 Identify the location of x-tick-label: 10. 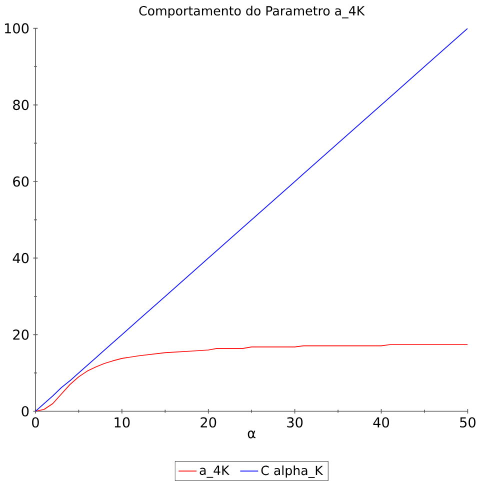
(122, 422).